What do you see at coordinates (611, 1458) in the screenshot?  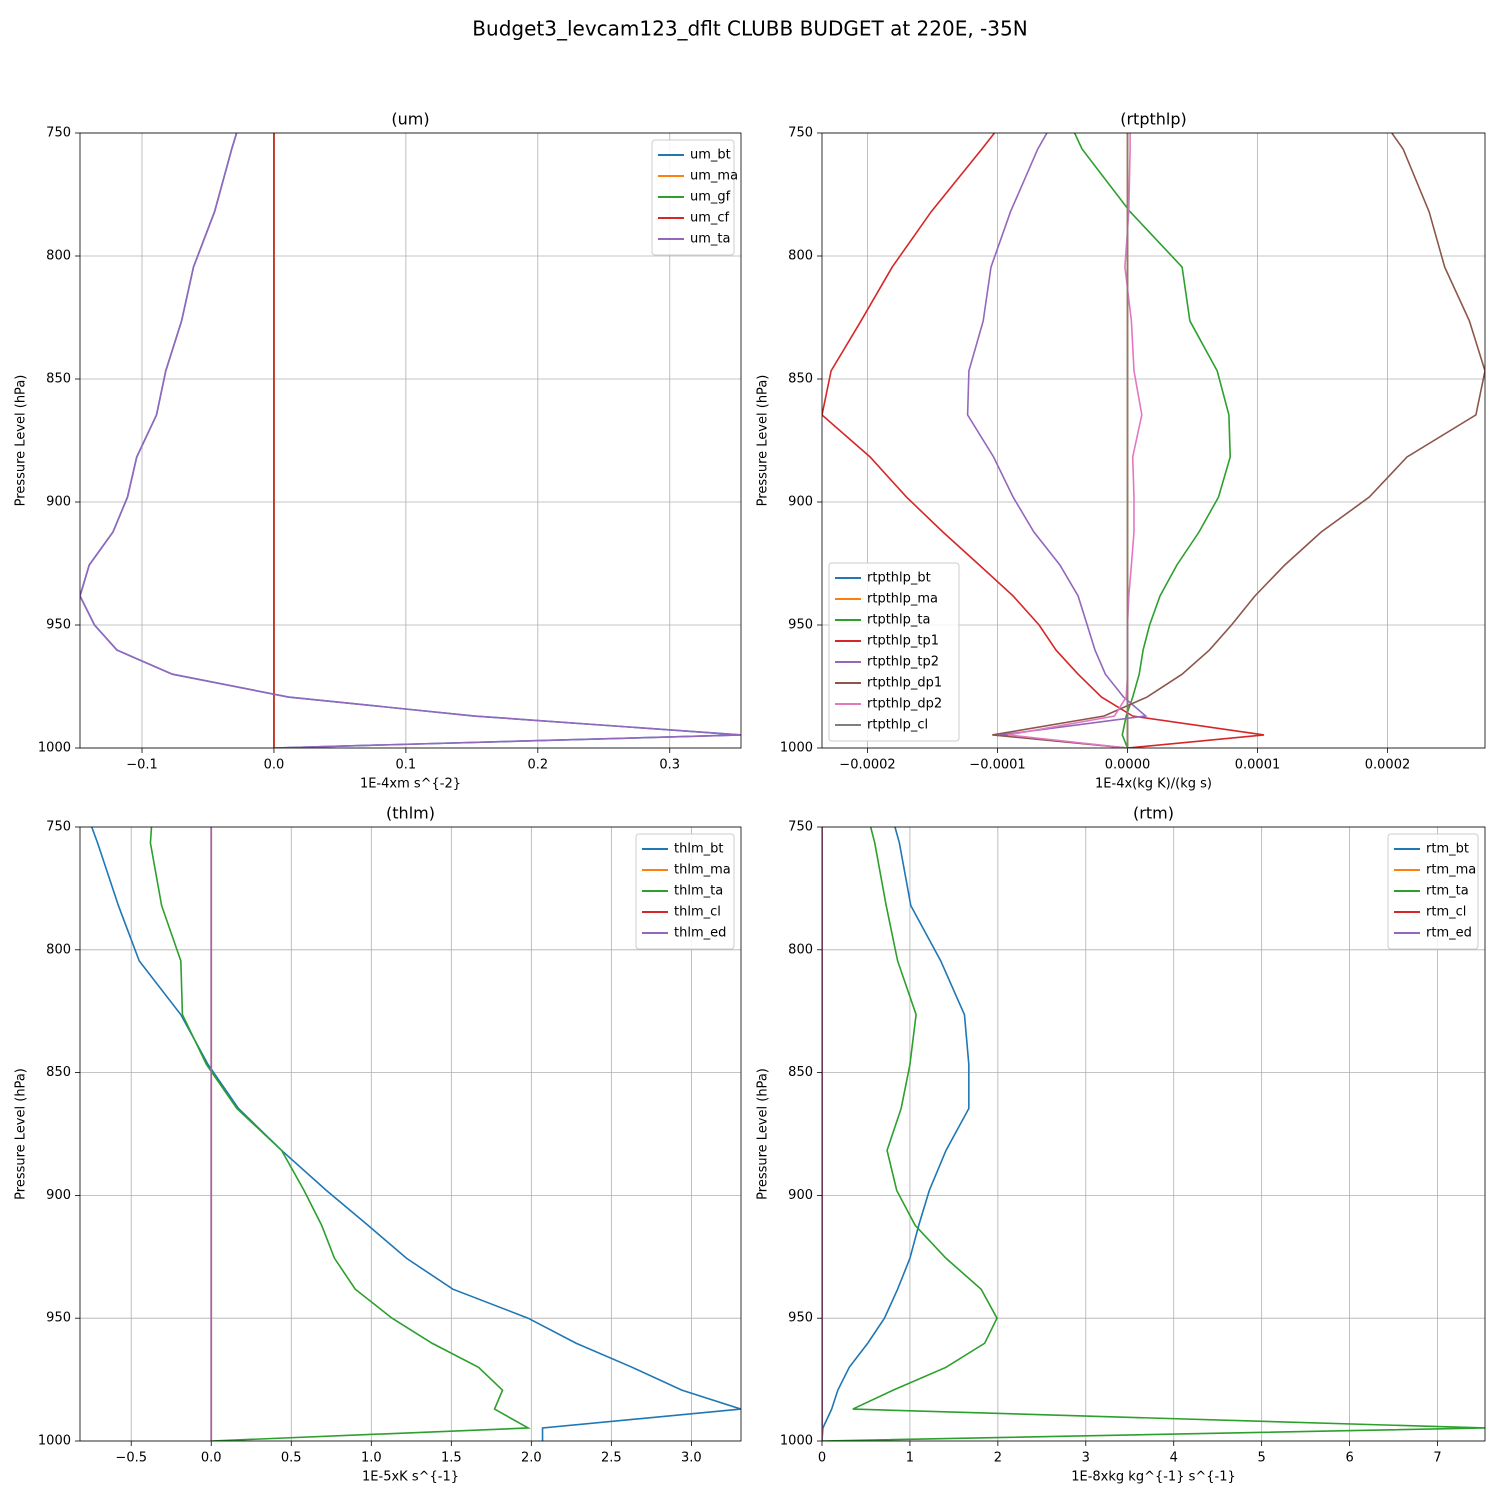 I see `x-tick-label: 2.5` at bounding box center [611, 1458].